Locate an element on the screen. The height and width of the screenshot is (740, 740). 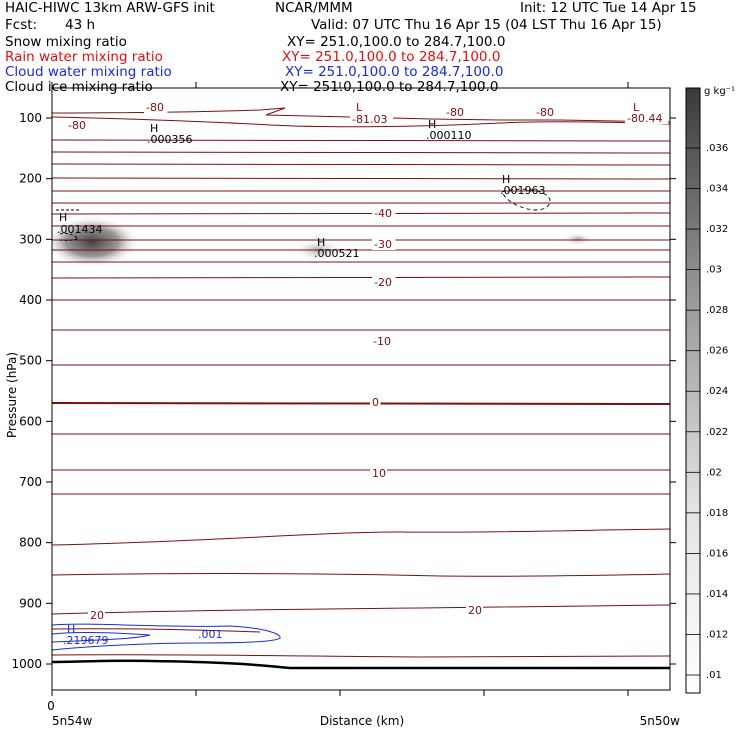
cloud-ice-contour-left is located at coordinates (69, 236).